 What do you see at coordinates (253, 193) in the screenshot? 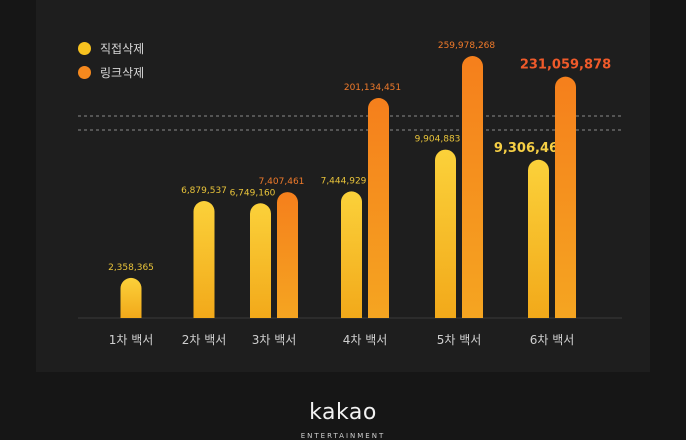
I see `data-label-direct-delete: 6,749,160` at bounding box center [253, 193].